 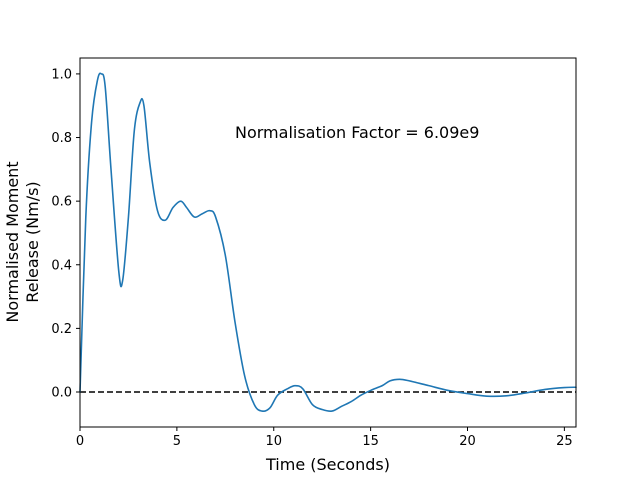 I want to click on y-tick-label: 0.8, so click(x=61, y=138).